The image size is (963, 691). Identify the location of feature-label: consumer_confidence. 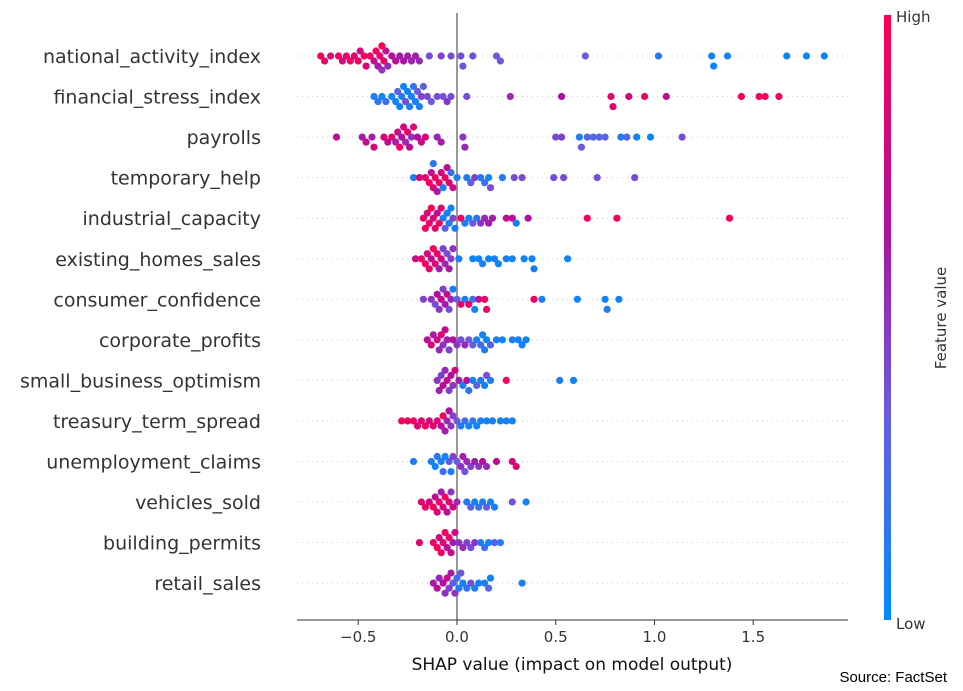
(157, 300).